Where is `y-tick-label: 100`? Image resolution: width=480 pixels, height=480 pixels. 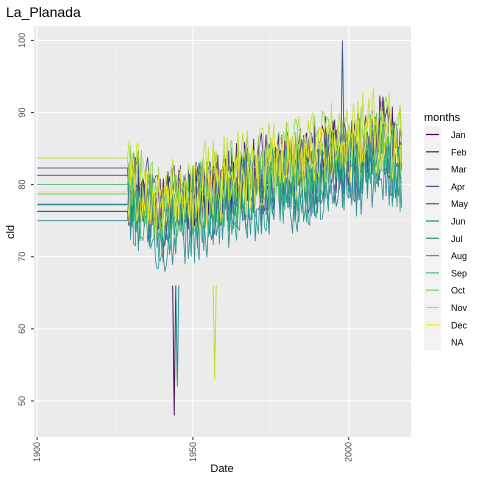
y-tick-label: 100 is located at coordinates (22, 40).